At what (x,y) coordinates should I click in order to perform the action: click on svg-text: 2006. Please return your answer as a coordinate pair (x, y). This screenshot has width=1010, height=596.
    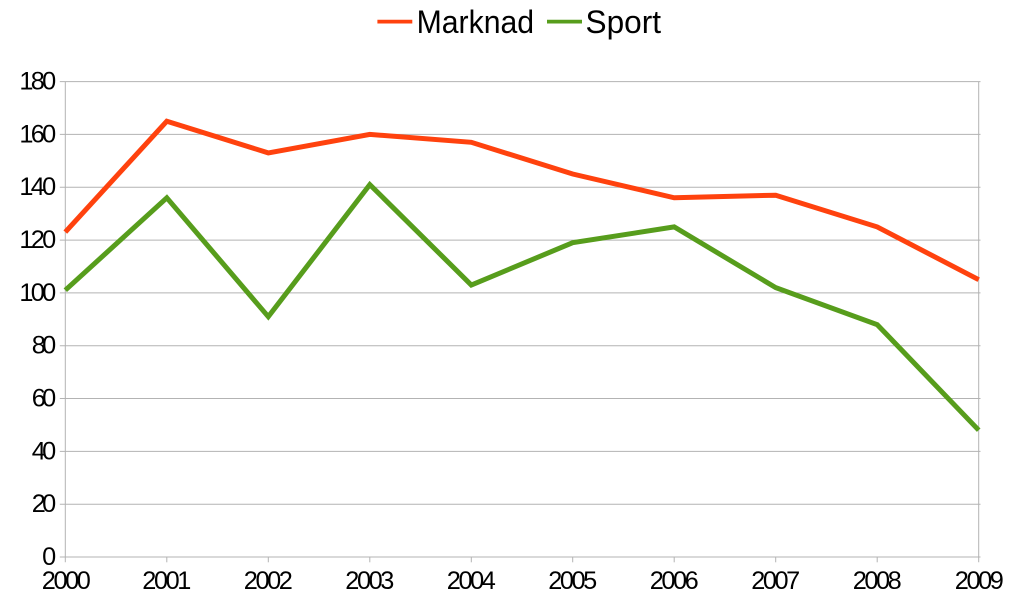
    Looking at the image, I should click on (674, 581).